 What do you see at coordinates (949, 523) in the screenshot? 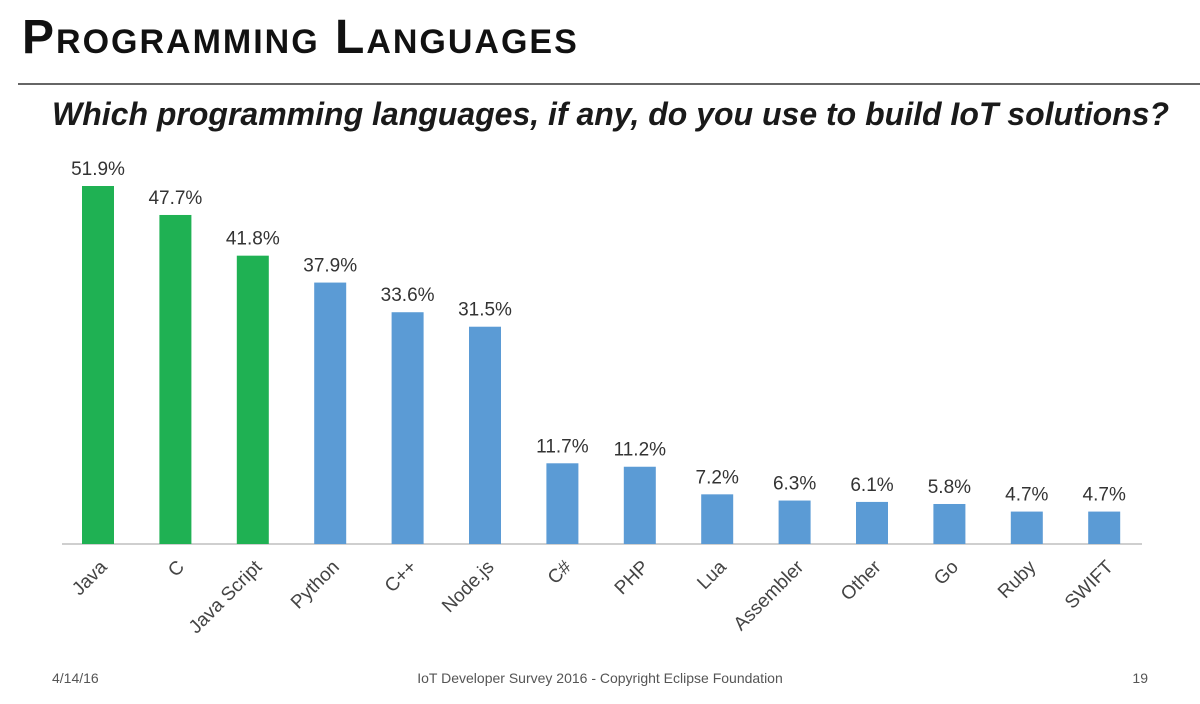
I see `bar-go` at bounding box center [949, 523].